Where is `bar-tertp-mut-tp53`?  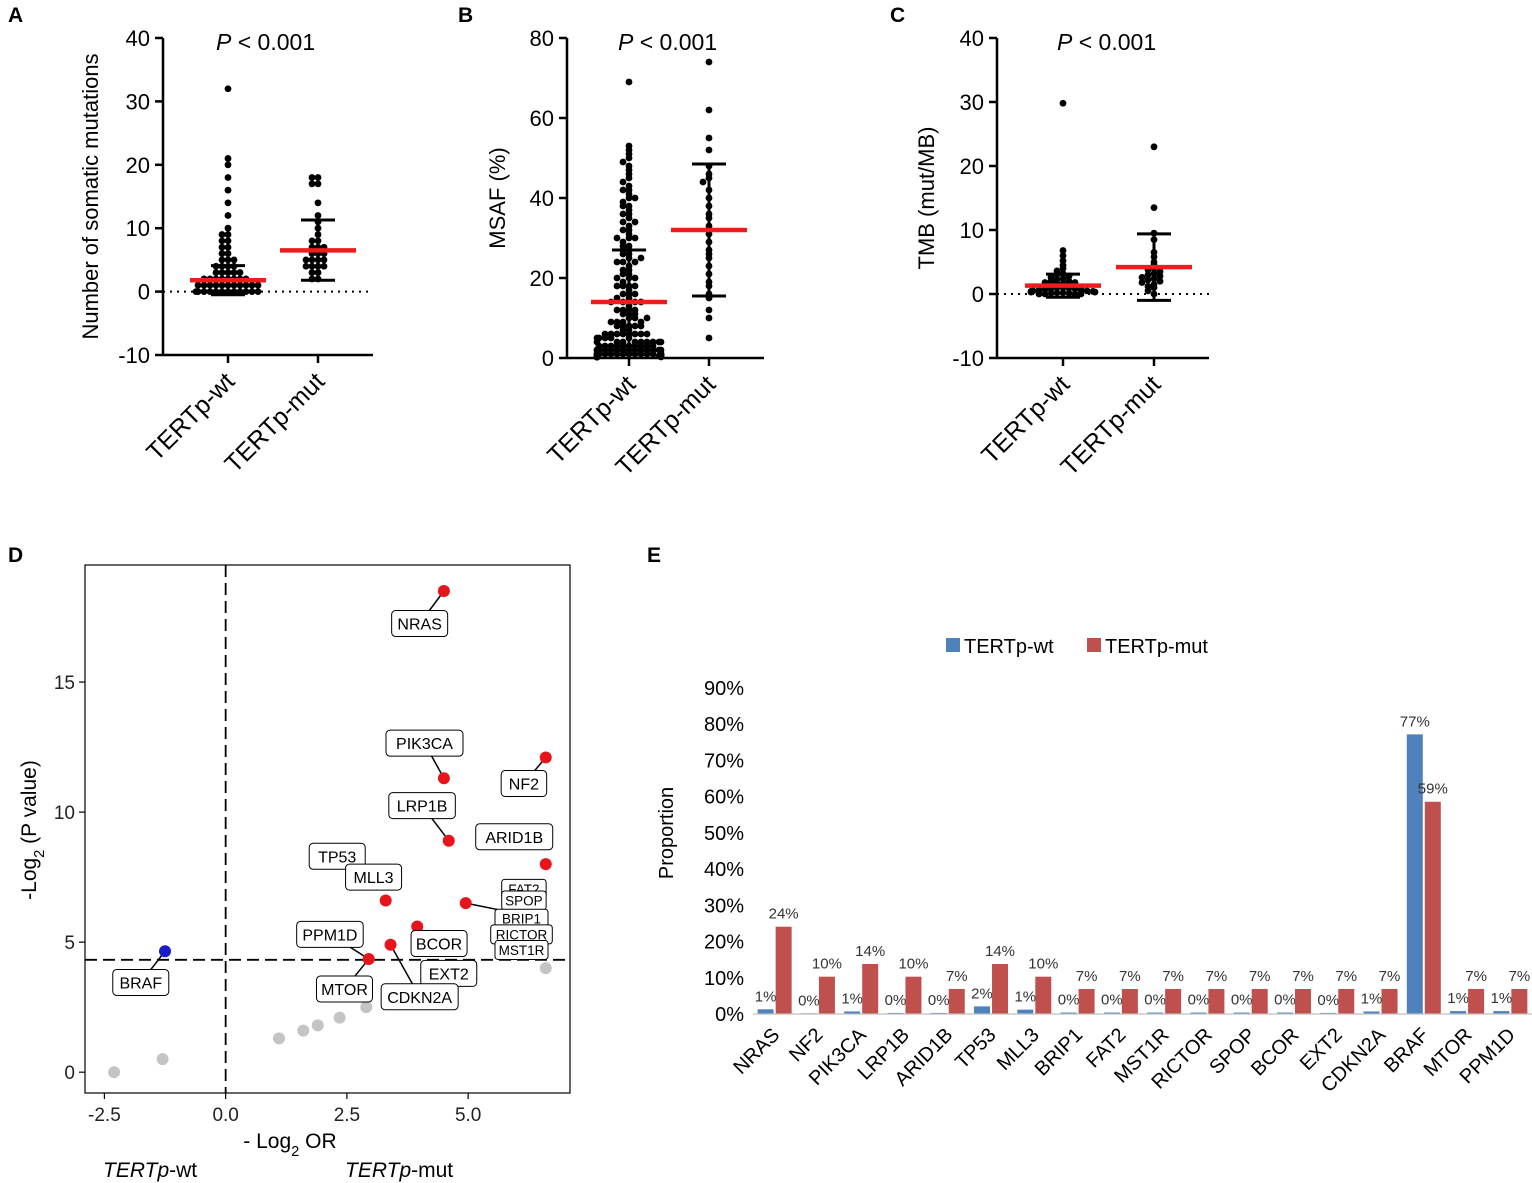
bar-tertp-mut-tp53 is located at coordinates (1000, 989).